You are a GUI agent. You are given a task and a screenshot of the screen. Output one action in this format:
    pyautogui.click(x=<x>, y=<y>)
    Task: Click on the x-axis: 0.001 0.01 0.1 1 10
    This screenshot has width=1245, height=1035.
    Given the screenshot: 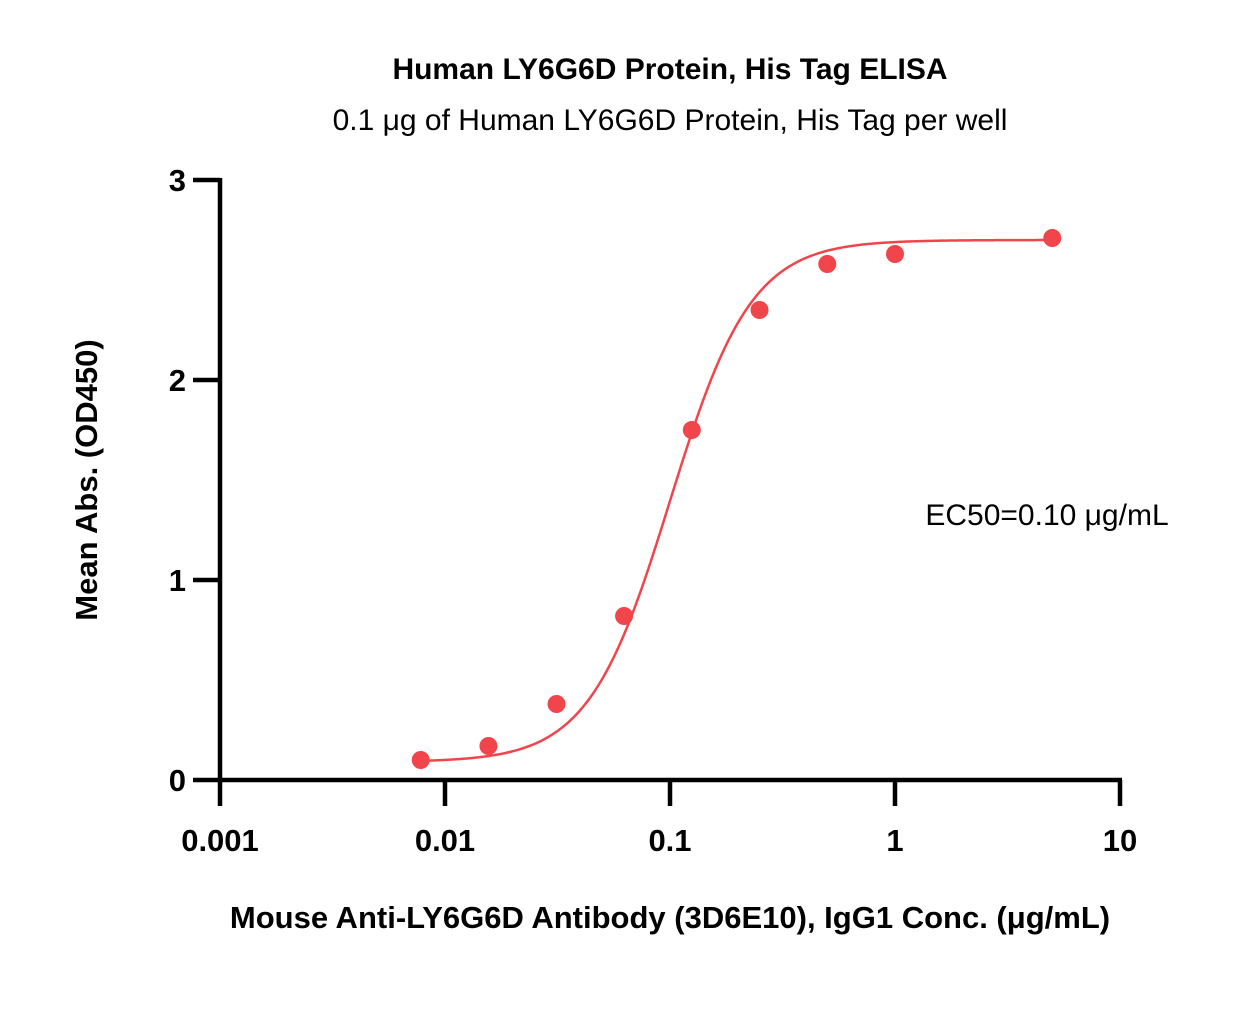 What is the action you would take?
    pyautogui.click(x=659, y=817)
    